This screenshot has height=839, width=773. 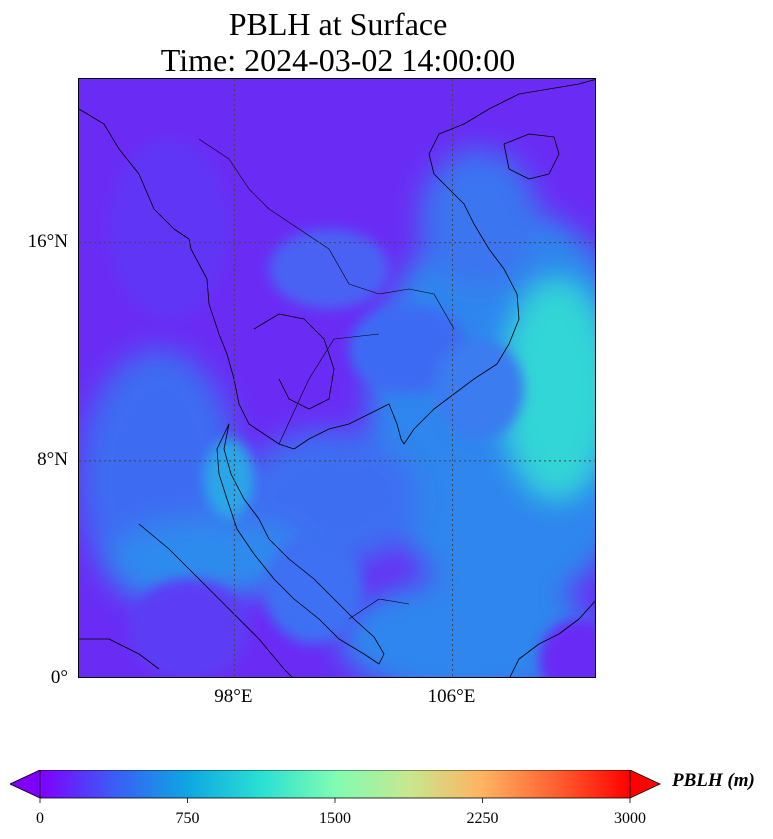 I want to click on colorbar-tick-label: 750, so click(x=187, y=818).